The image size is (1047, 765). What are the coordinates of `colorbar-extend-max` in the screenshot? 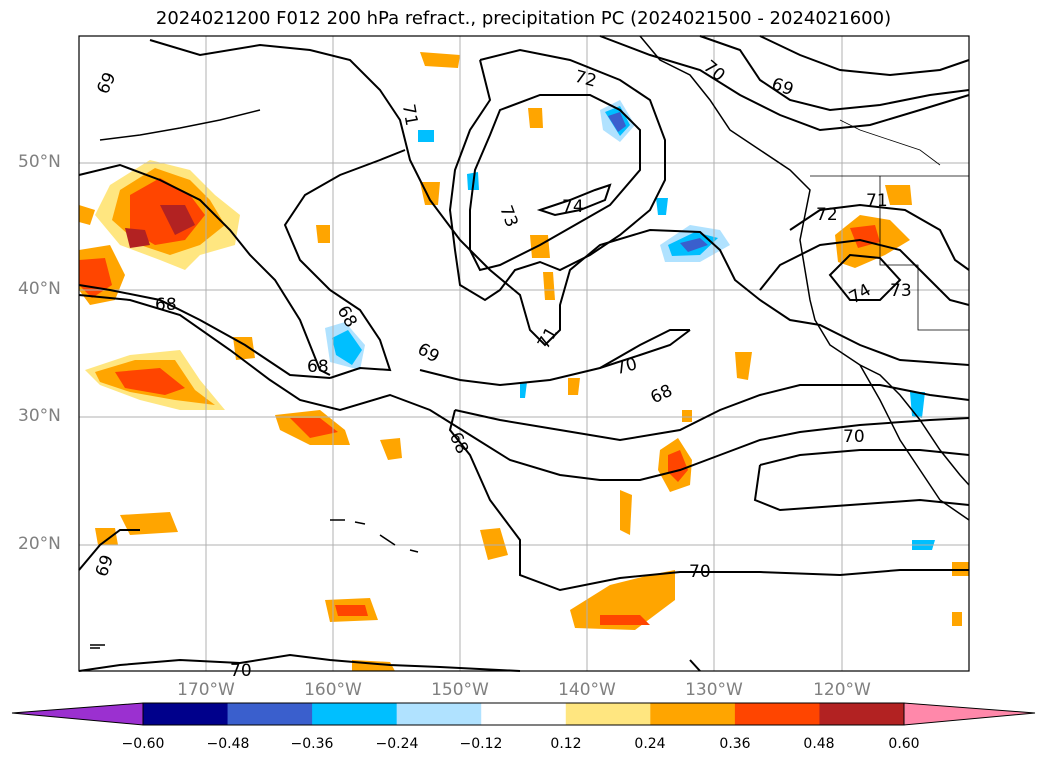 It's located at (969, 714).